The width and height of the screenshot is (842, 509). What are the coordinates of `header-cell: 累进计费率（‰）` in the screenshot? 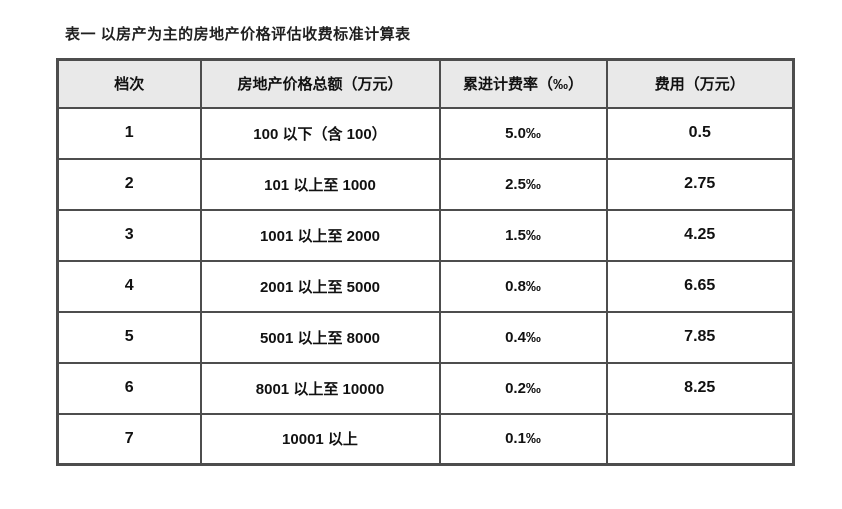 It's located at (523, 83).